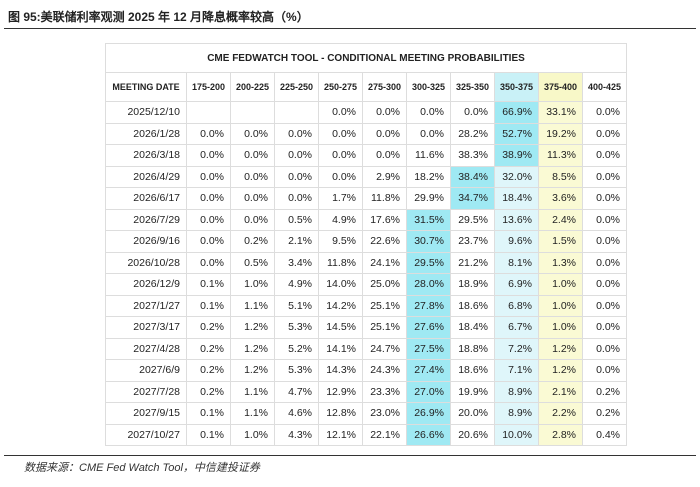  What do you see at coordinates (560, 176) in the screenshot?
I see `probability-cell: 8.5%` at bounding box center [560, 176].